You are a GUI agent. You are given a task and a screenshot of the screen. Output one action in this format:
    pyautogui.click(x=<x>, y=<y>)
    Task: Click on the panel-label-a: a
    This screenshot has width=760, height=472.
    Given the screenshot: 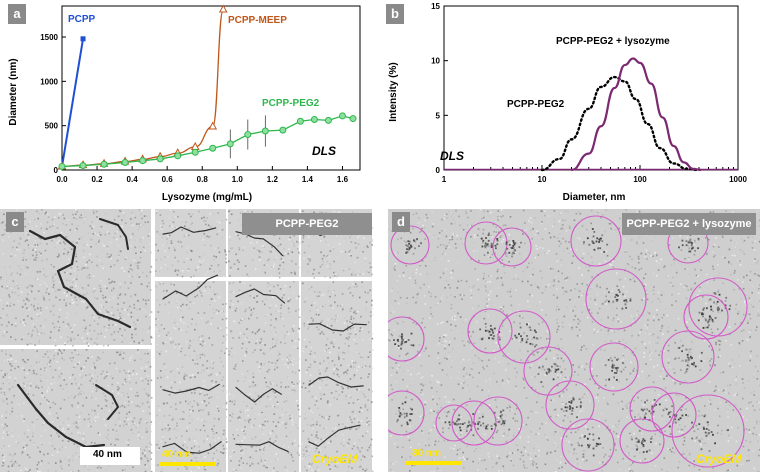 What is the action you would take?
    pyautogui.click(x=17, y=14)
    